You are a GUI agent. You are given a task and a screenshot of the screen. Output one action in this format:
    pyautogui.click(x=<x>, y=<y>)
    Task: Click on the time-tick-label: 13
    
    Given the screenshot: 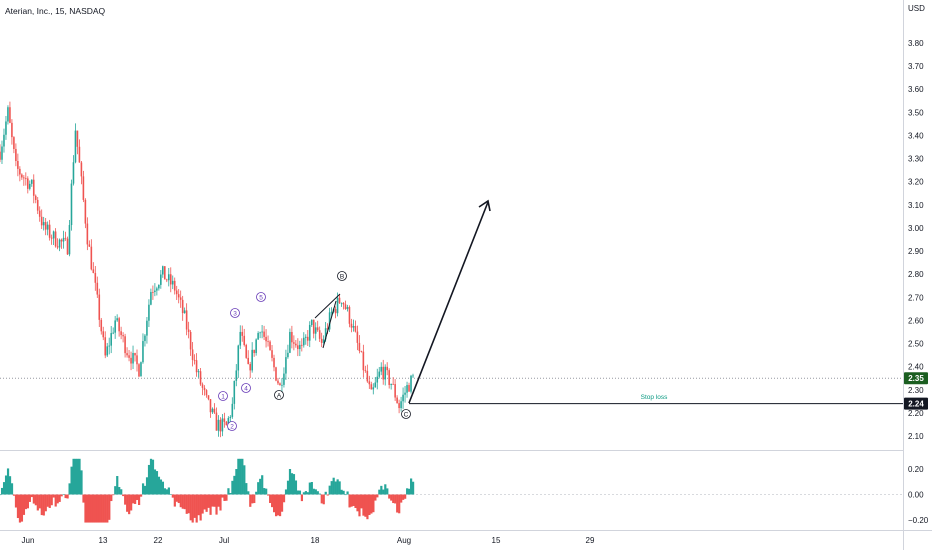 What is the action you would take?
    pyautogui.click(x=103, y=540)
    